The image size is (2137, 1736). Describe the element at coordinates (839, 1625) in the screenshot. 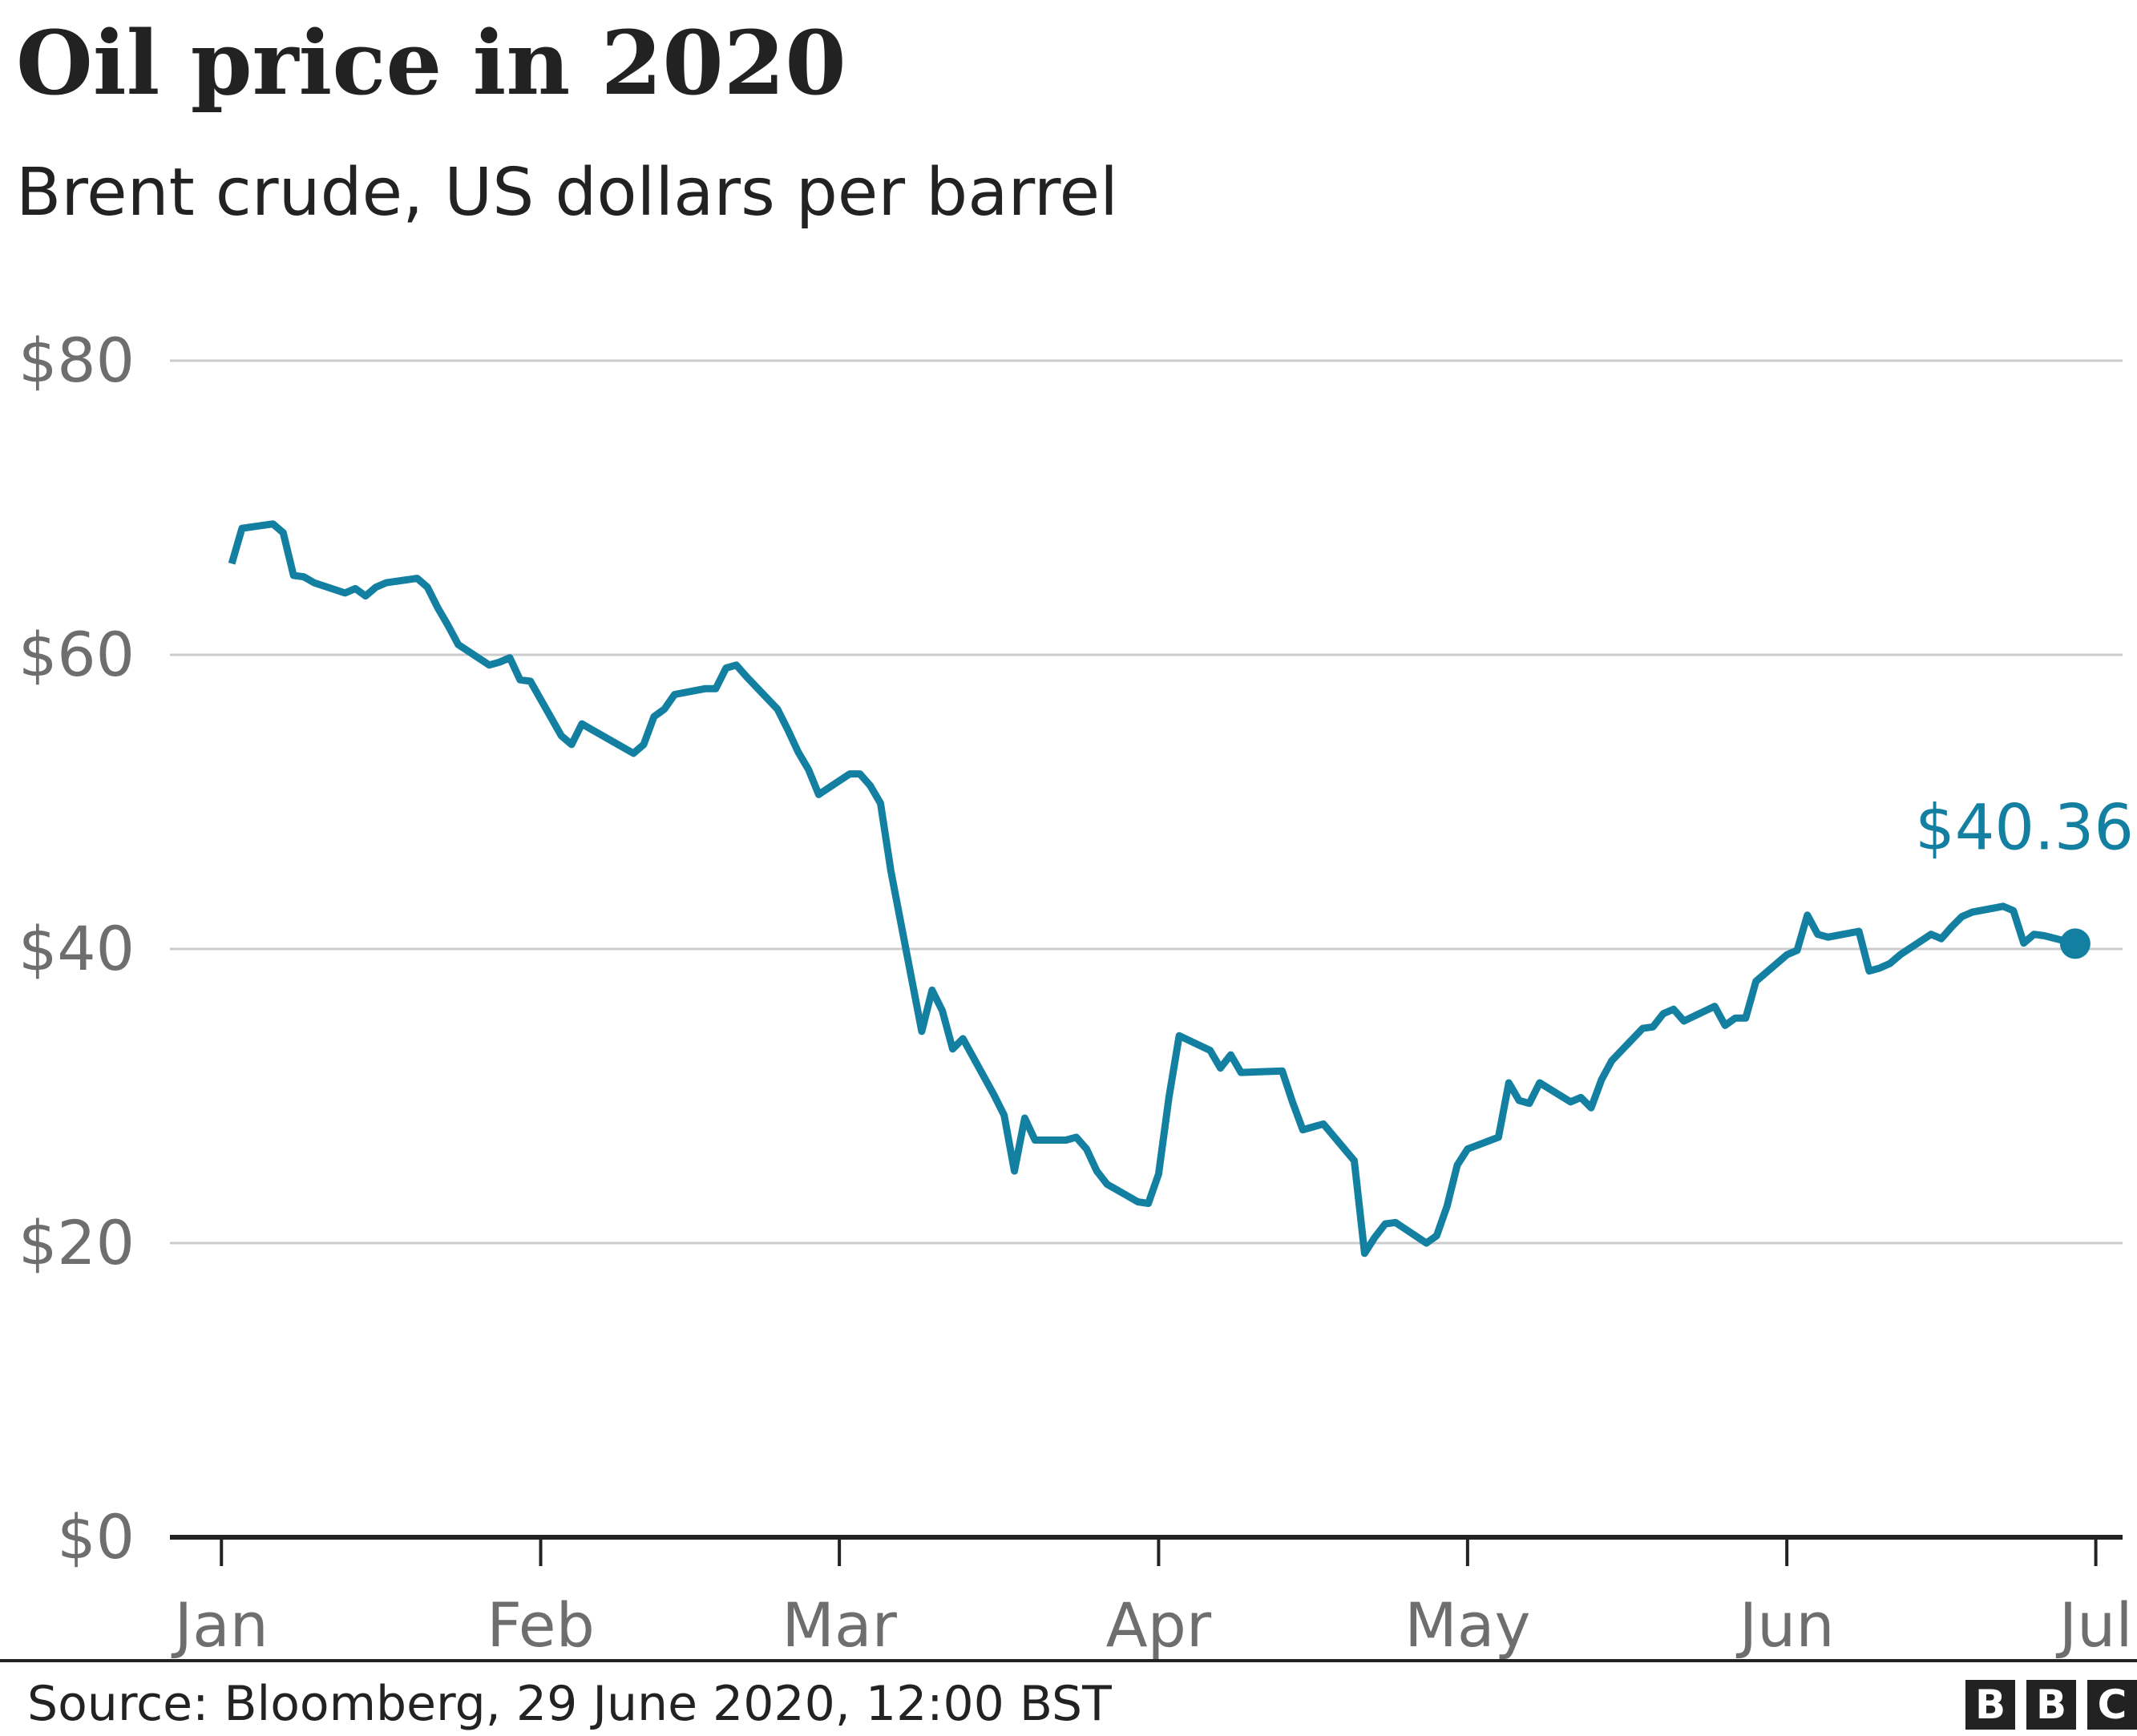

I see `x-tick-label: Mar` at that location.